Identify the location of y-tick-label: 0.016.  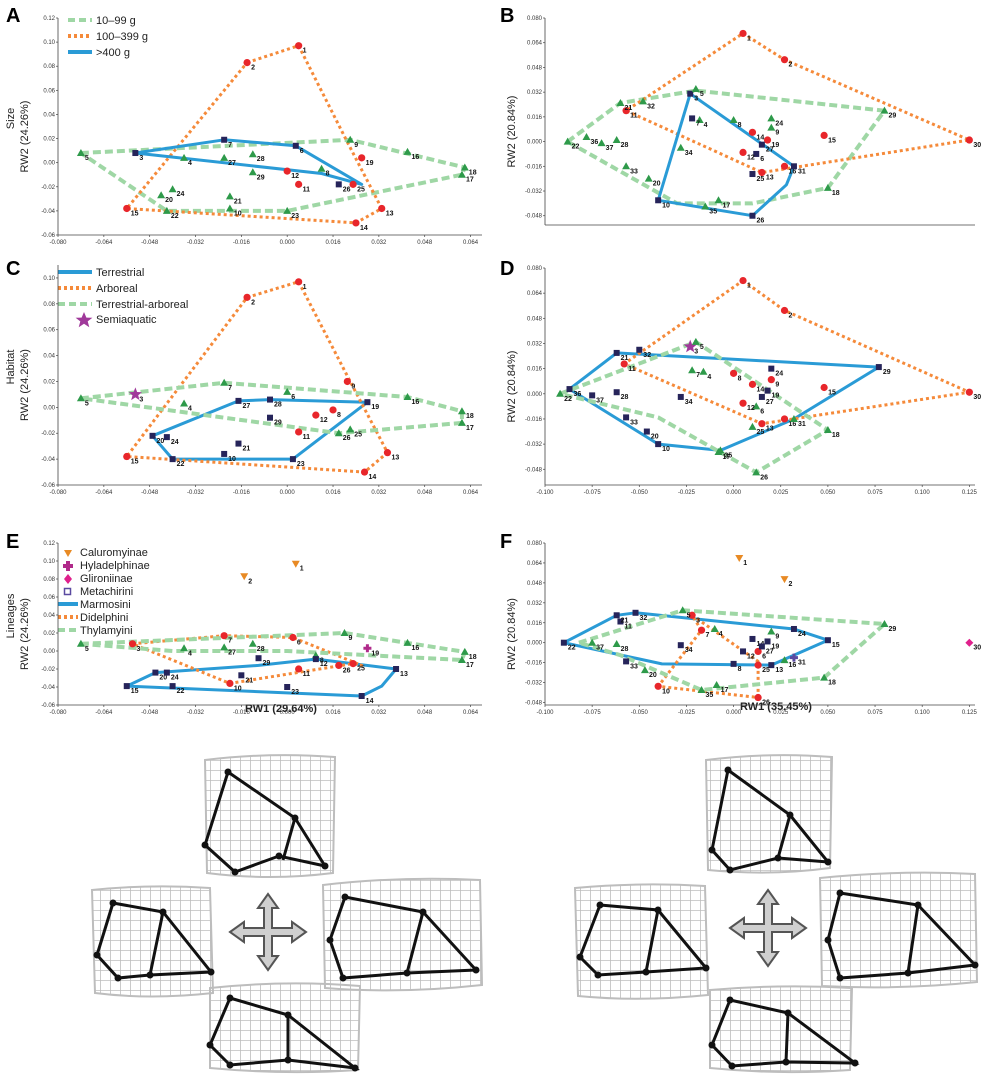
(535, 118).